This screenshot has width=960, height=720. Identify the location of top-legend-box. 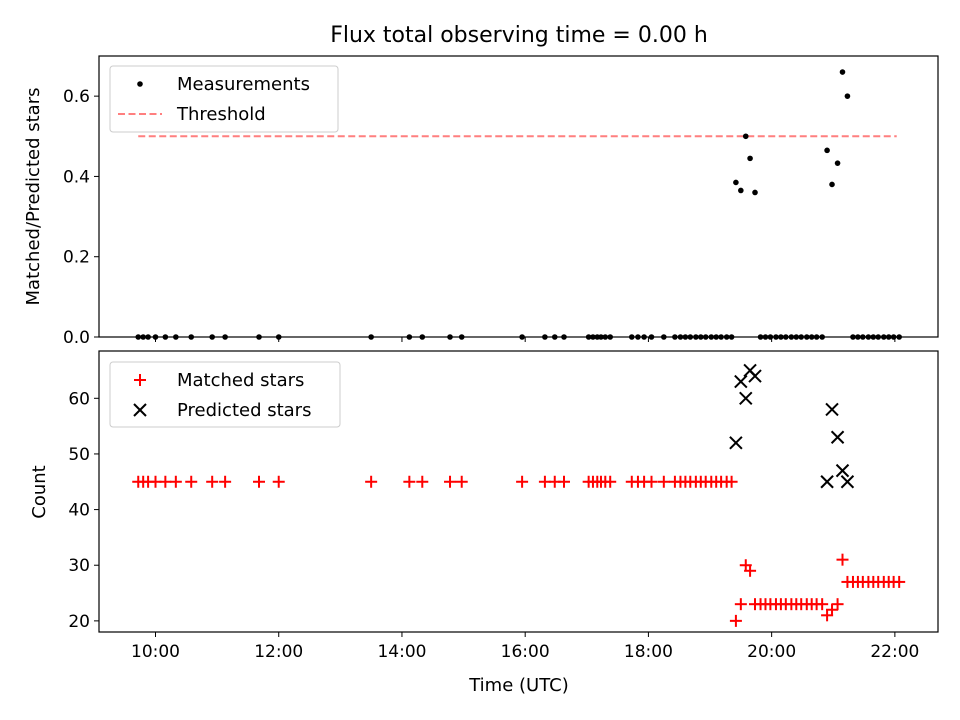
(224, 99).